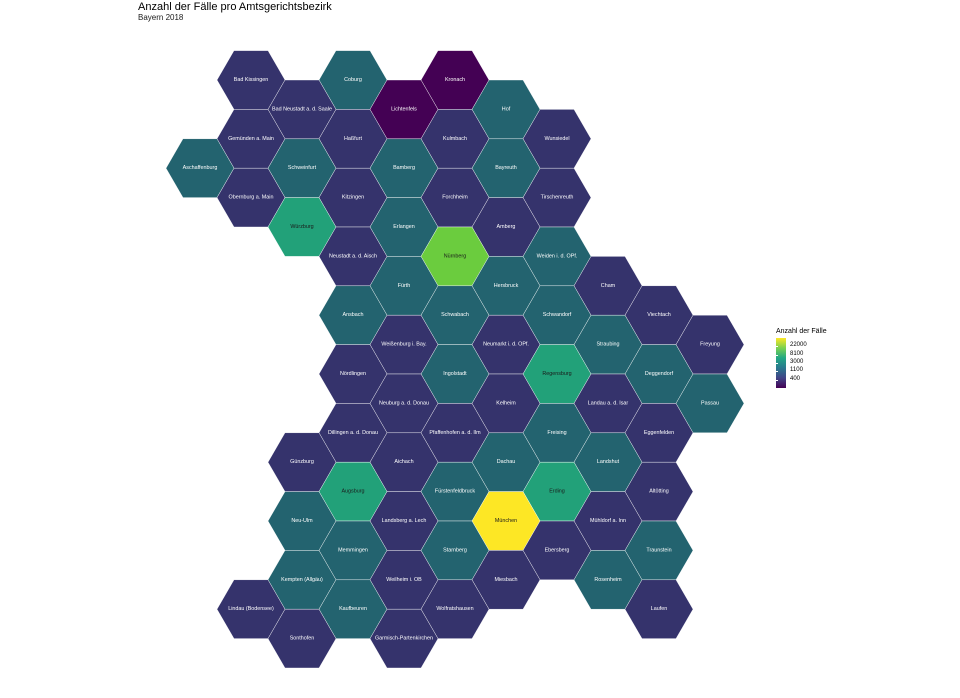 This screenshot has height=698, width=960. What do you see at coordinates (659, 433) in the screenshot?
I see `district-label: Eggenfelden` at bounding box center [659, 433].